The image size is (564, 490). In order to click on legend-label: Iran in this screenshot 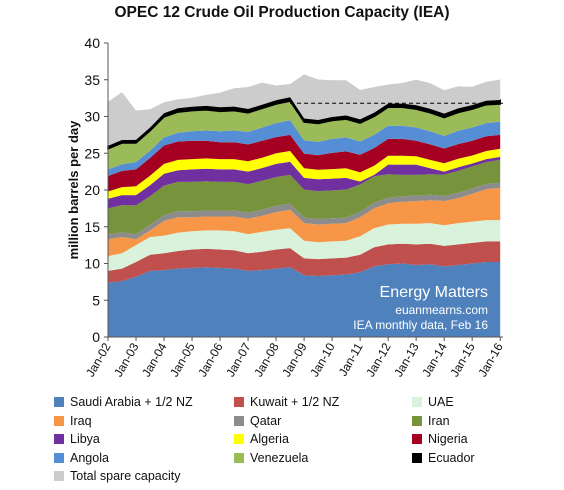, I will do `click(439, 420)`.